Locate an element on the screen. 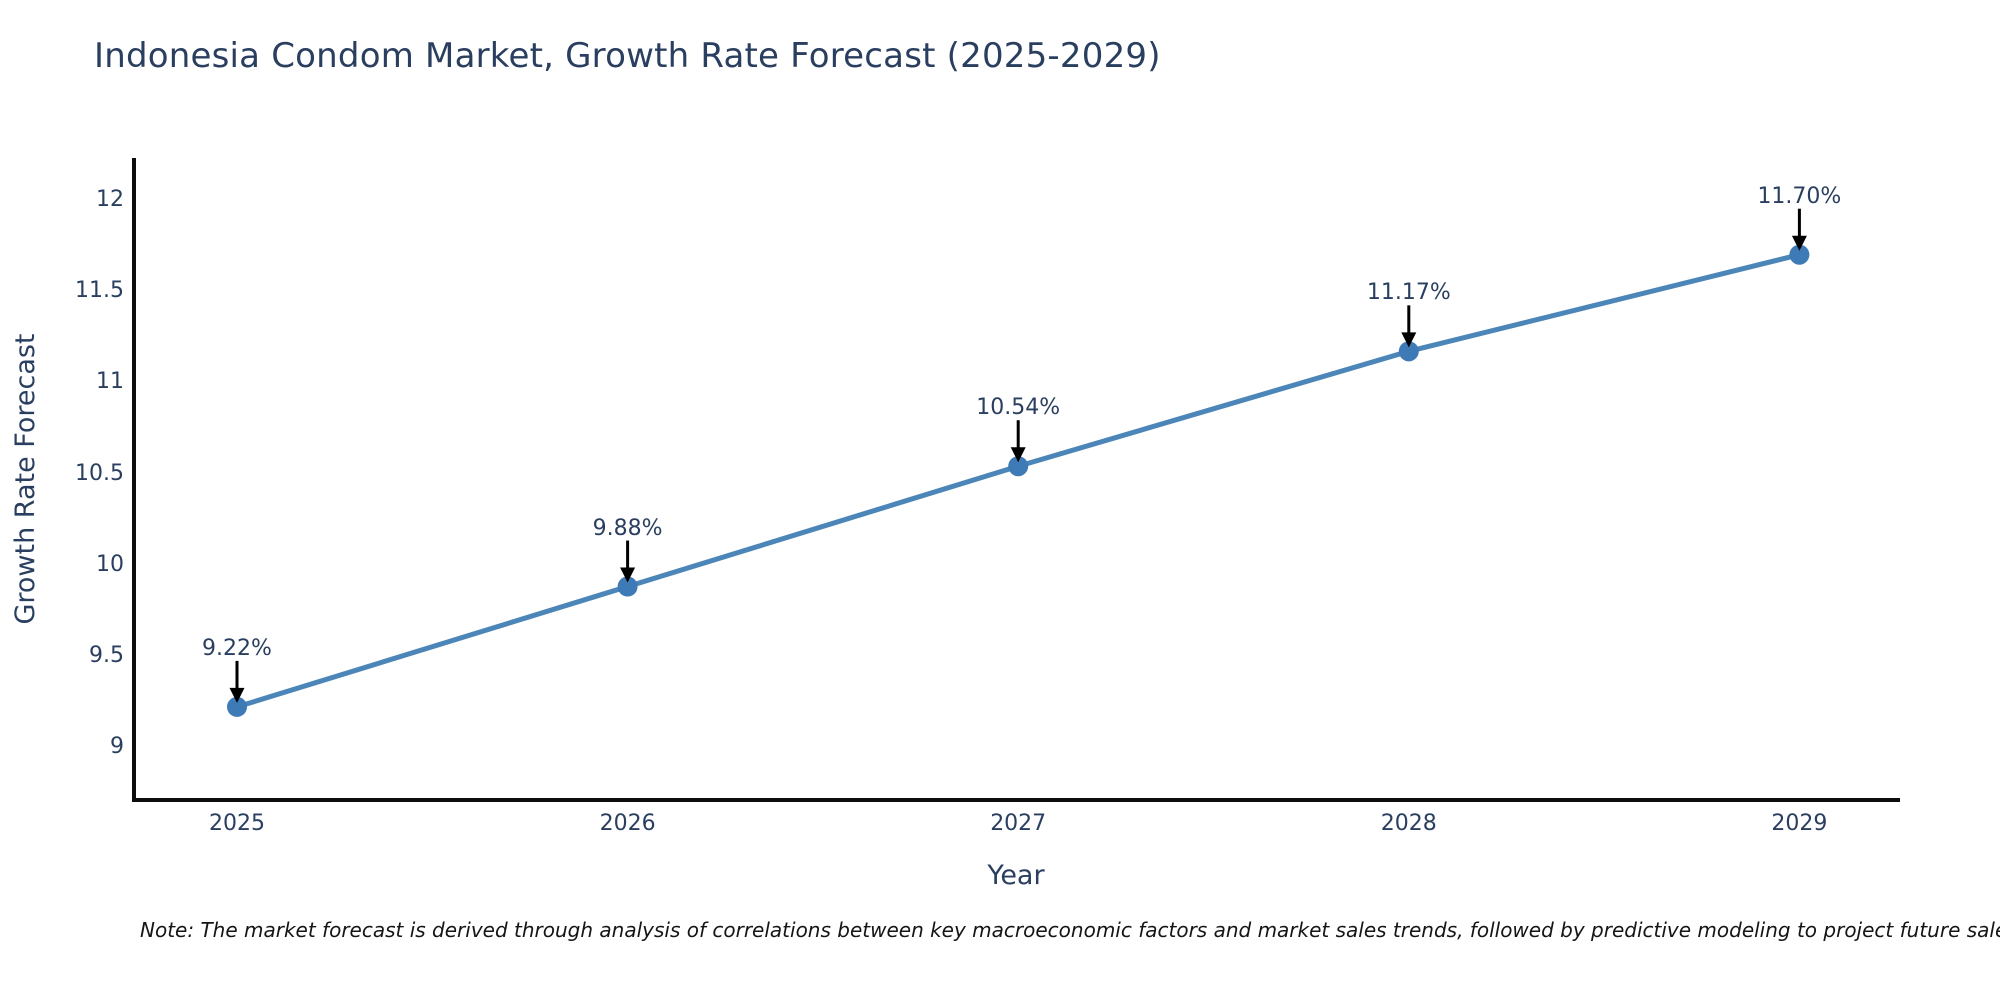 This screenshot has width=2000, height=1000. y-tick-label: 10.5 is located at coordinates (99, 473).